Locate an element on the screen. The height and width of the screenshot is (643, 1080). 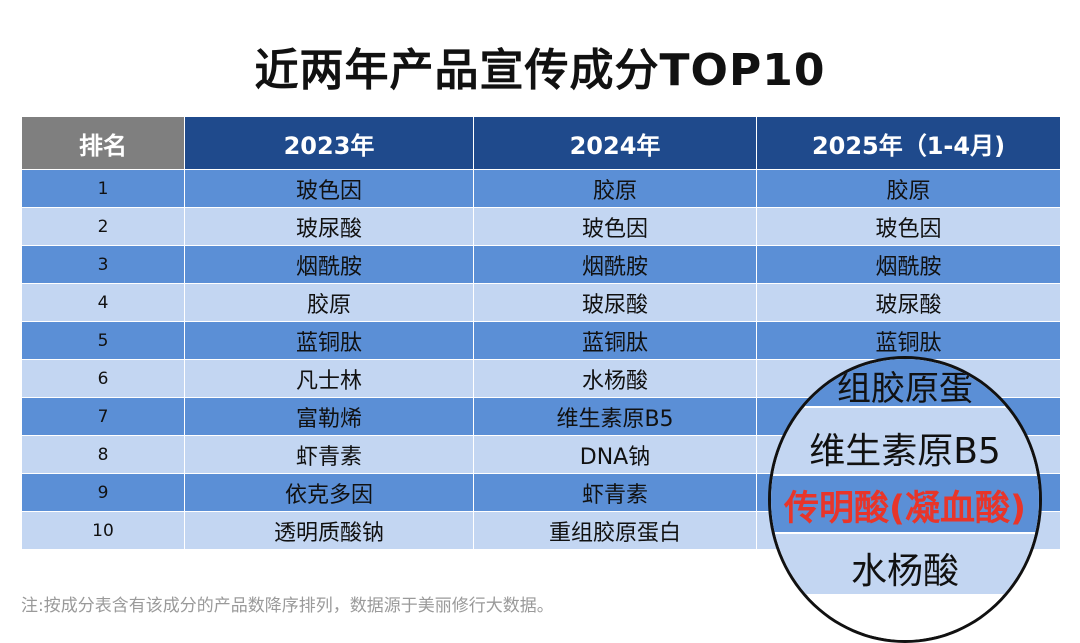
magnifier-row-blank is located at coordinates (905, 618).